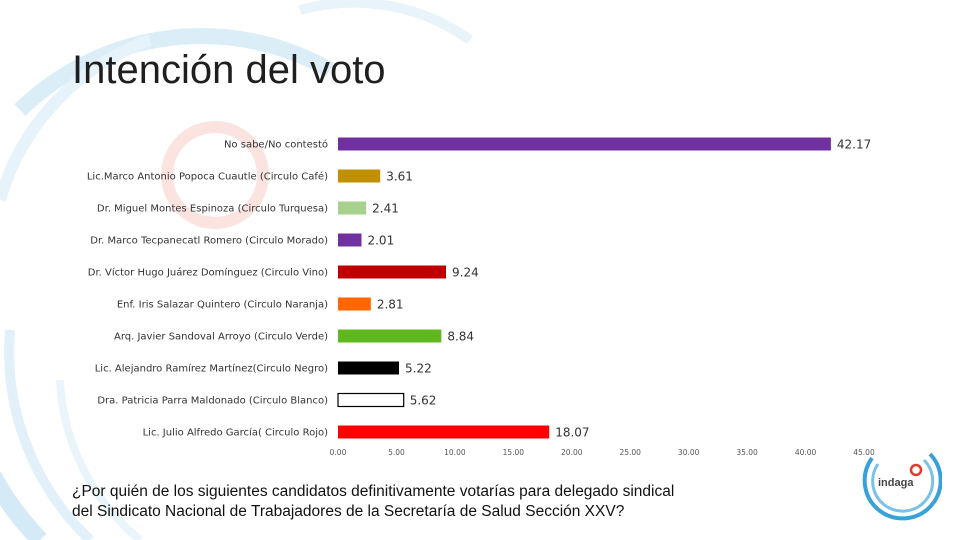 The height and width of the screenshot is (540, 966). I want to click on x-tick-label: 5.00, so click(396, 452).